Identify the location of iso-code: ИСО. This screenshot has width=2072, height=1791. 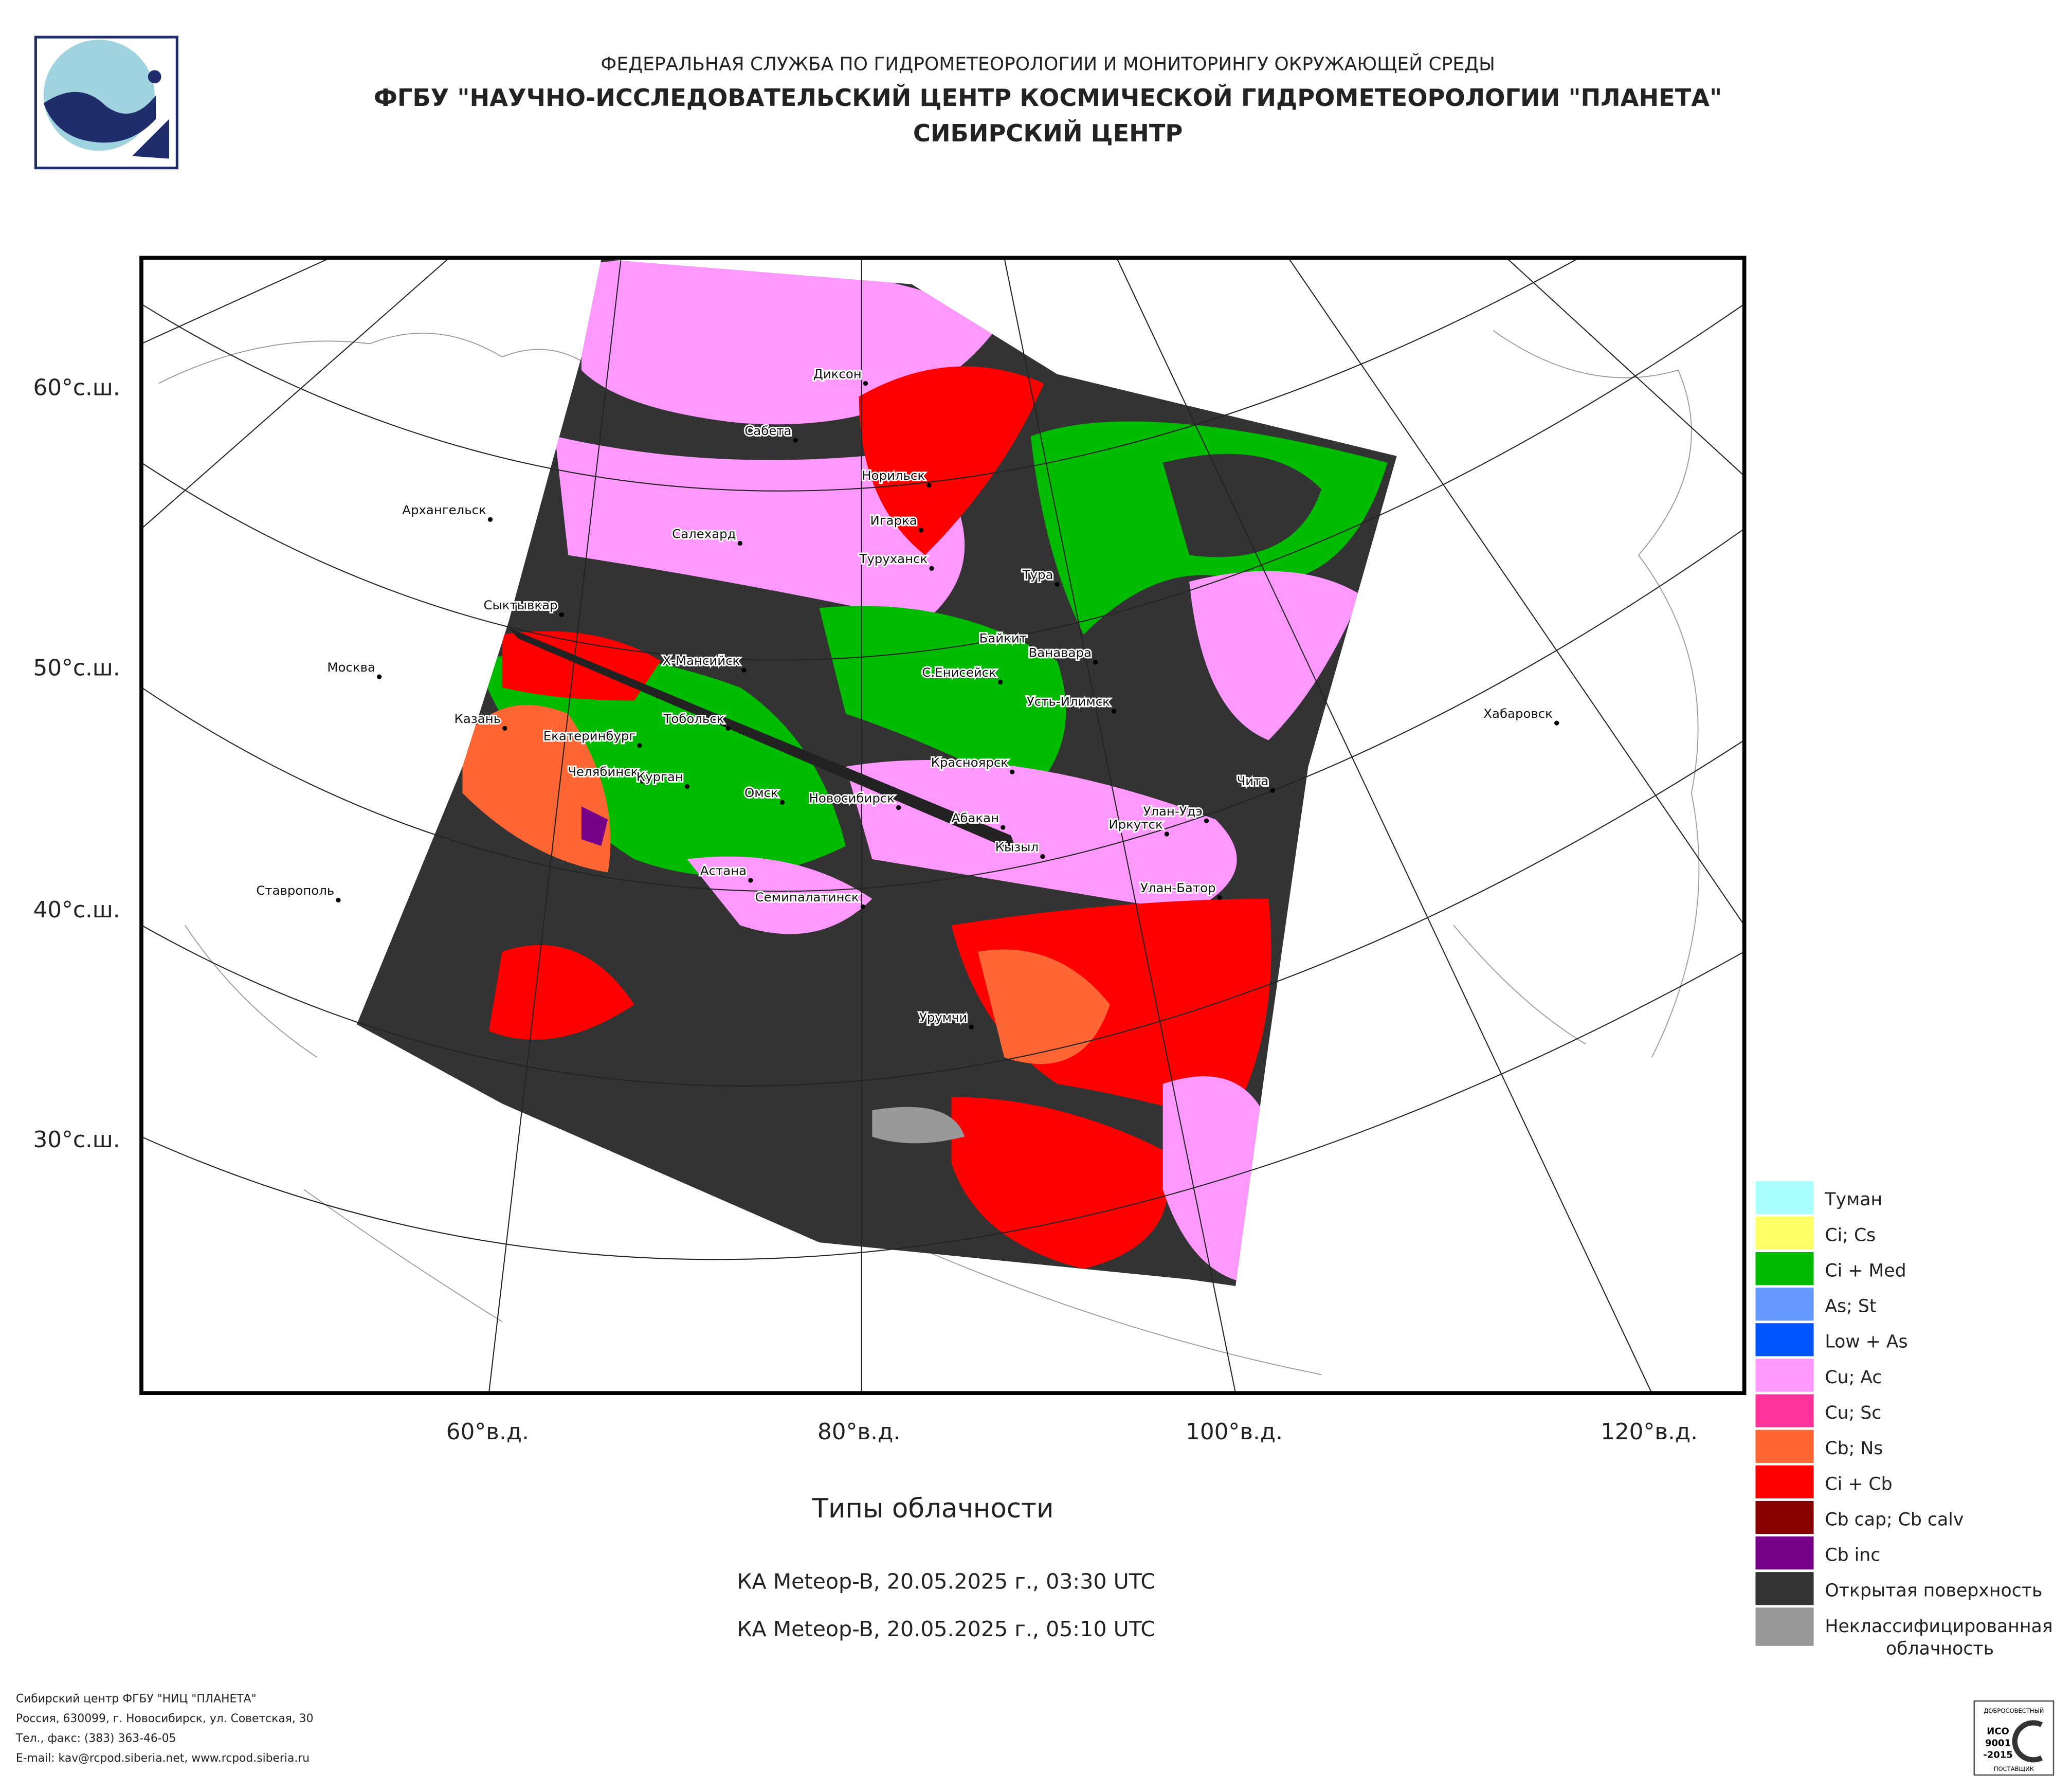
(1998, 1731).